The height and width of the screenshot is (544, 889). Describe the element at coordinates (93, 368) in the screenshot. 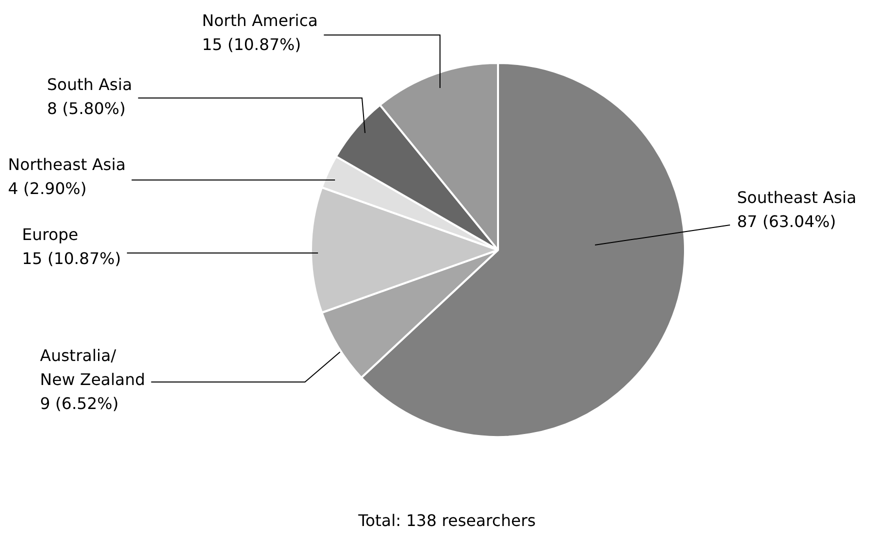

I see `slice-label: Australia/New Zealand` at that location.